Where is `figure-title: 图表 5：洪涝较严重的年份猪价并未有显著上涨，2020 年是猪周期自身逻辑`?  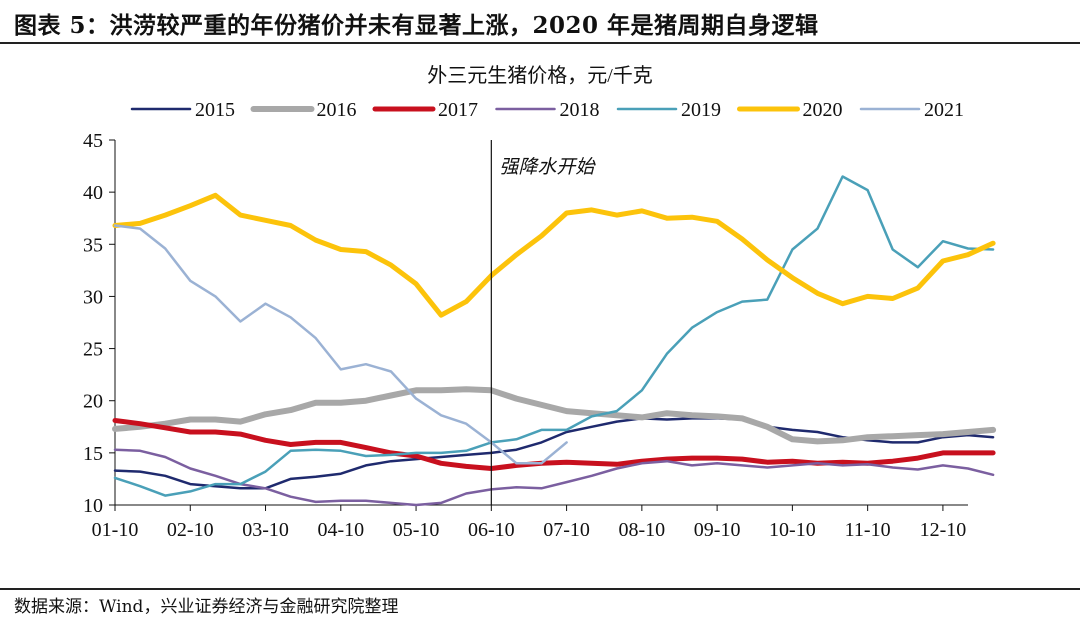
figure-title: 图表 5：洪涝较严重的年份猪价并未有显著上涨，2020 年是猪周期自身逻辑 is located at coordinates (416, 25).